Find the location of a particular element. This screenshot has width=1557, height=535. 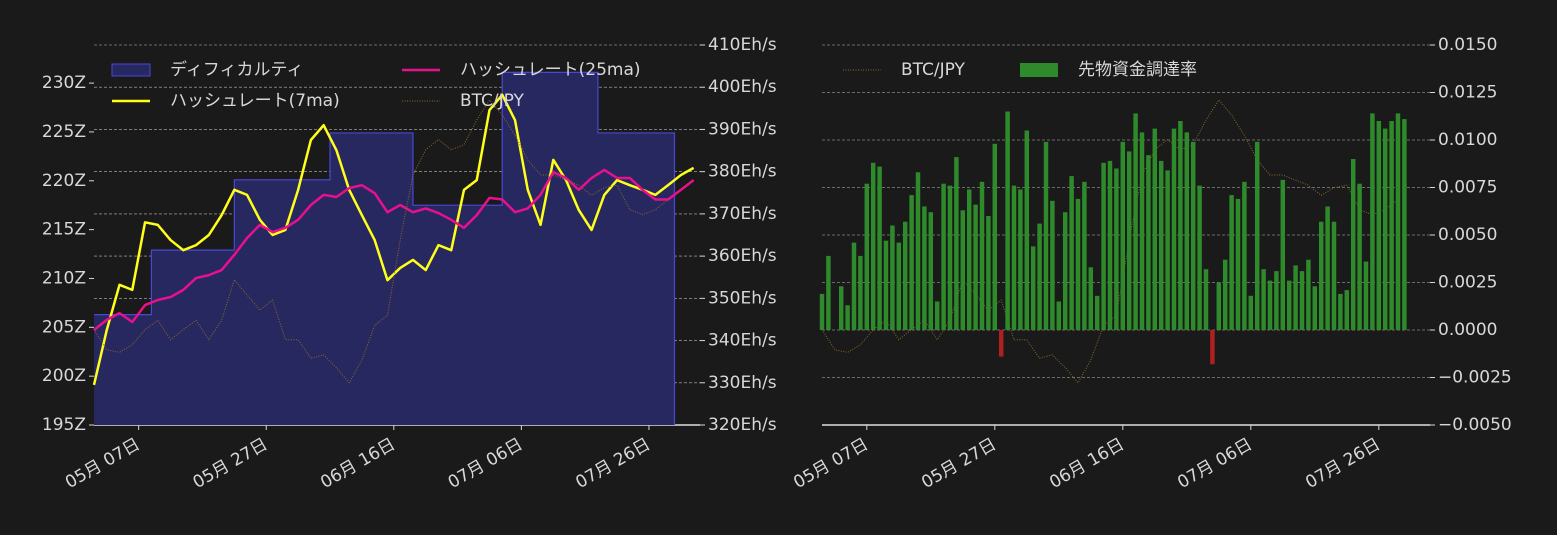

y-tick-label: 205Z is located at coordinates (64, 327).